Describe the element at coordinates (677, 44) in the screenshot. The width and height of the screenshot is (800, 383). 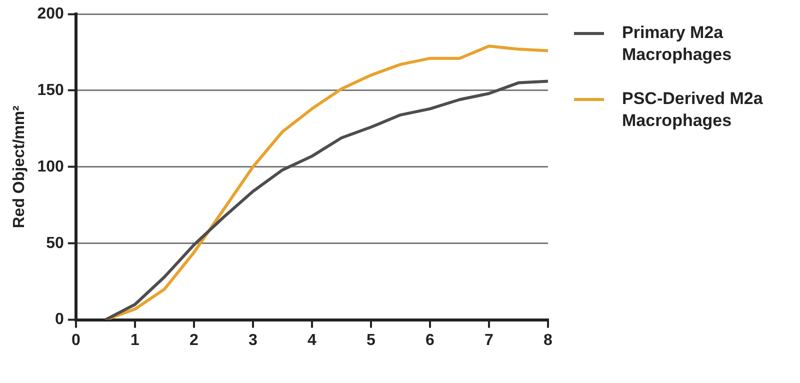
I see `legend-label: Primary M2a Macrophages` at that location.